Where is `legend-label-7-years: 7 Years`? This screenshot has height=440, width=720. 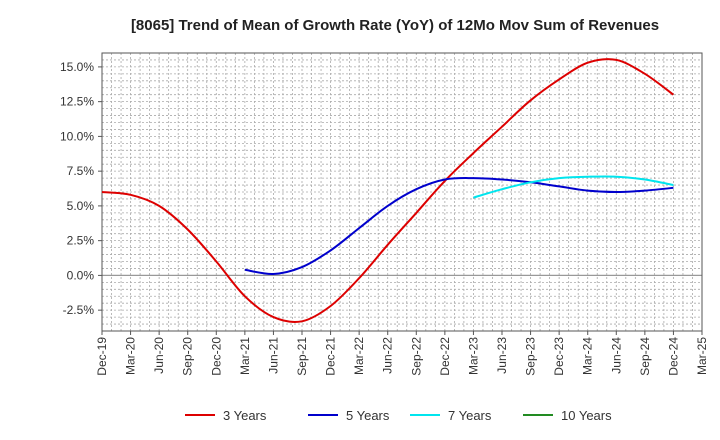 legend-label-7-years: 7 Years is located at coordinates (470, 415).